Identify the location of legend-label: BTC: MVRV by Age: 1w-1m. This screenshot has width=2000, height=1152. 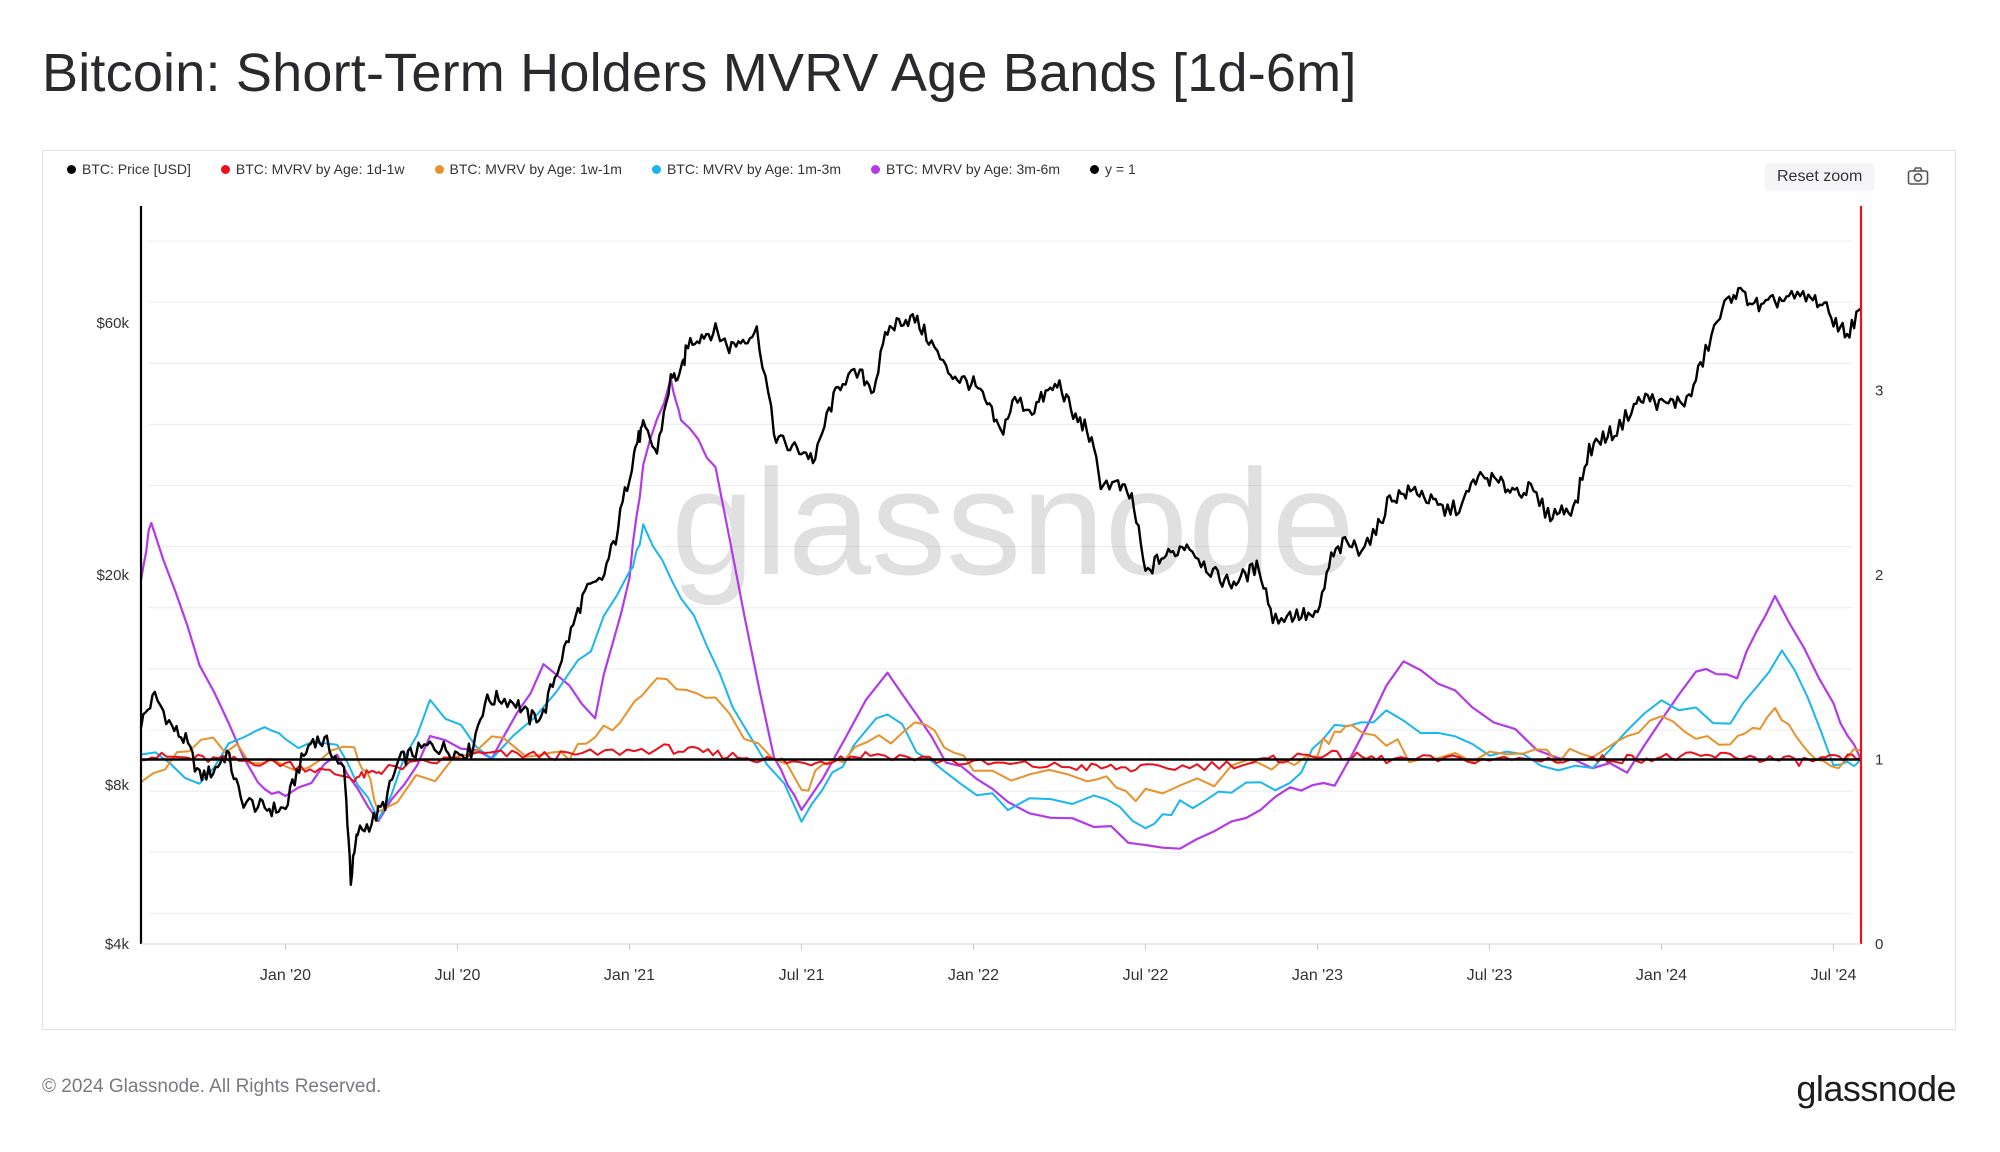
(535, 169).